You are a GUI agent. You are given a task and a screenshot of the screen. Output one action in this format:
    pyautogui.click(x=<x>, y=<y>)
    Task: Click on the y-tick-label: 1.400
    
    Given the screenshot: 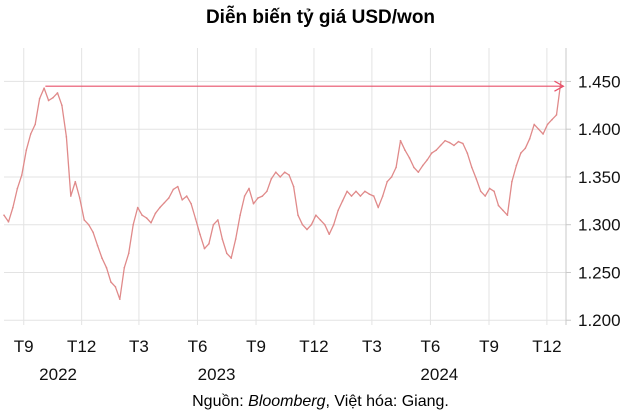 What is the action you would take?
    pyautogui.click(x=599, y=129)
    